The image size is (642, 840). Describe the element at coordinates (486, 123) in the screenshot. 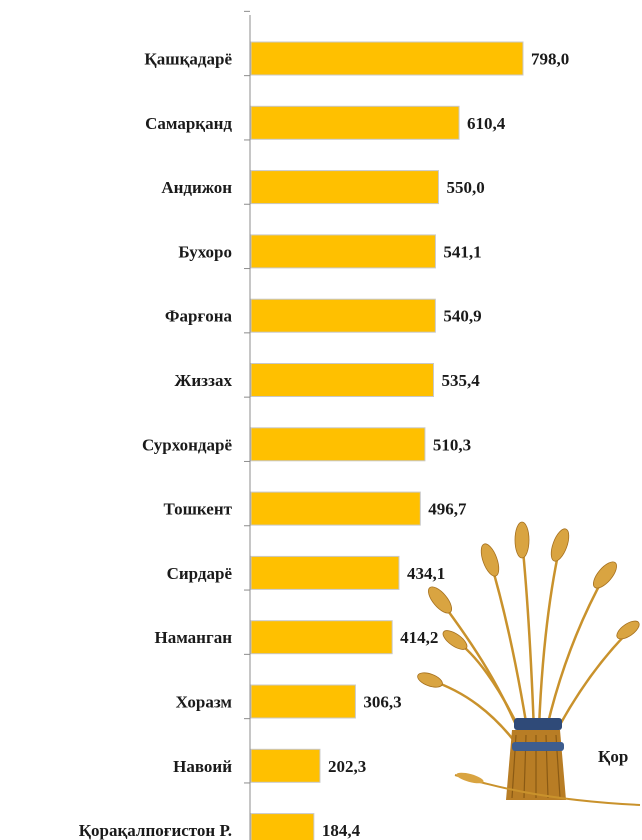

I see `value-label: 610,4` at that location.